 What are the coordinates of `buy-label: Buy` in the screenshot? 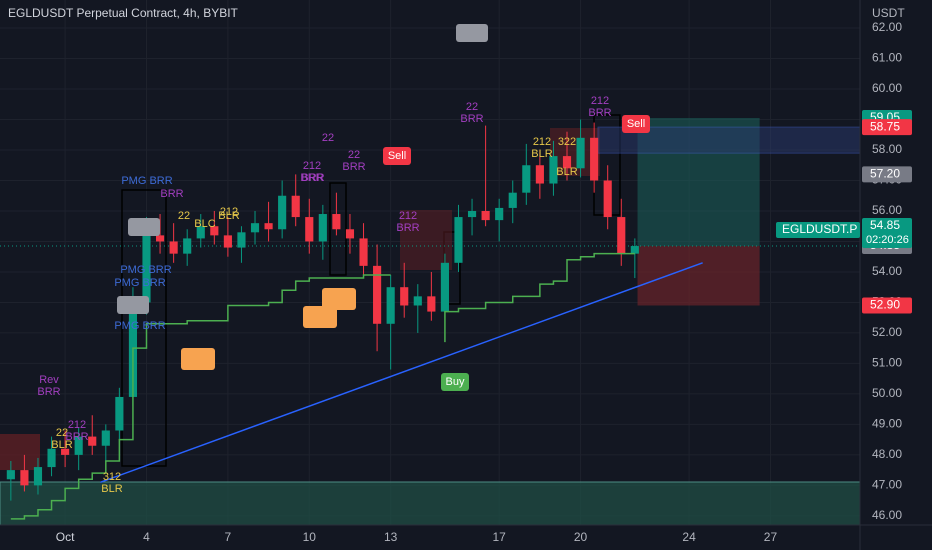 It's located at (455, 382).